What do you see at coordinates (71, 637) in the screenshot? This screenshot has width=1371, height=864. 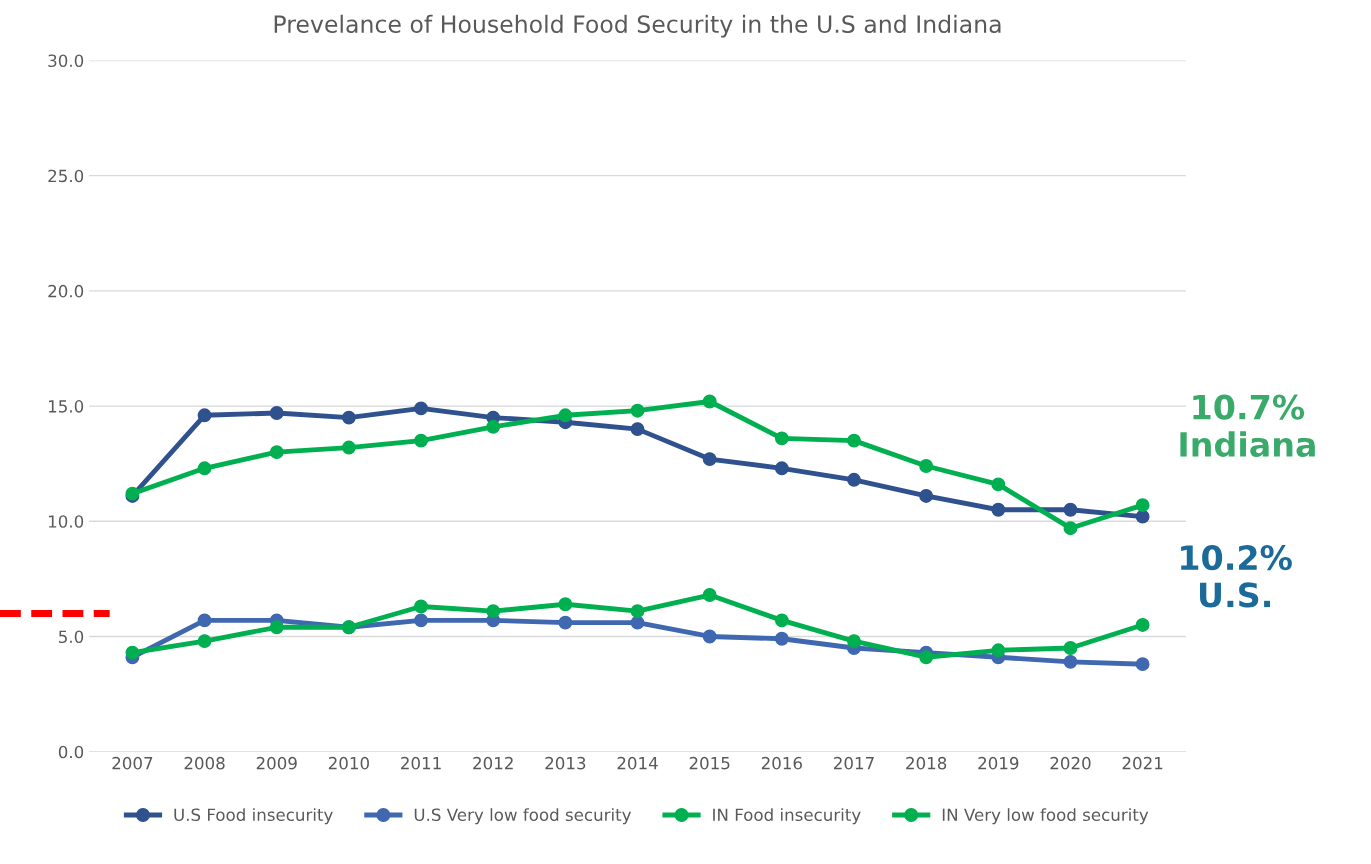 I see `y-tick-label: 5.0` at bounding box center [71, 637].